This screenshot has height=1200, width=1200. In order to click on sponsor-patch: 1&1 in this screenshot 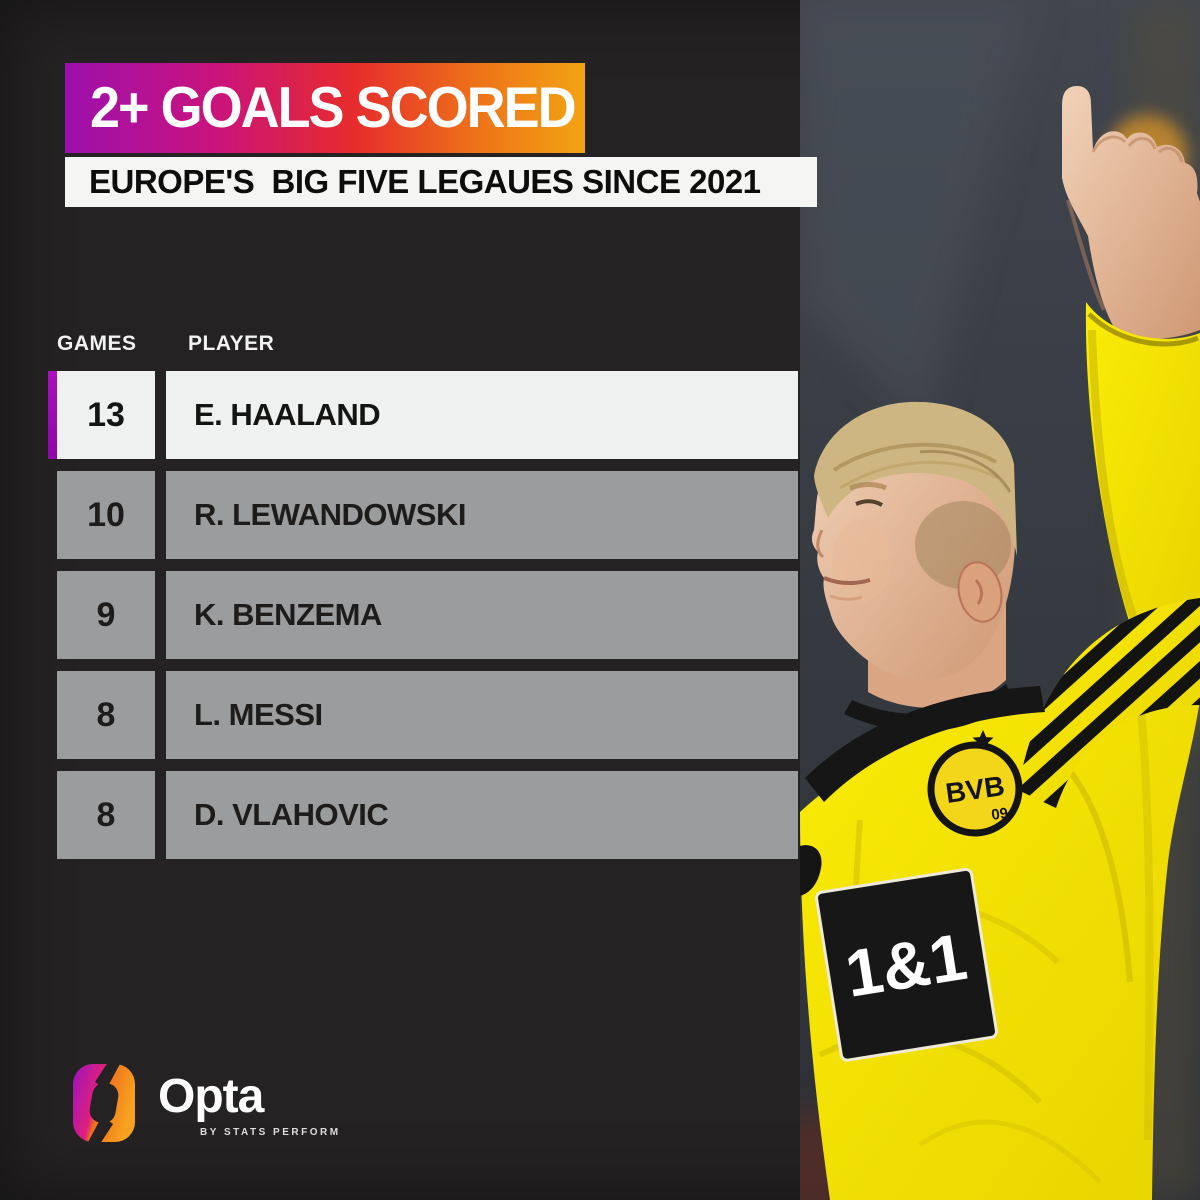, I will do `click(906, 964)`.